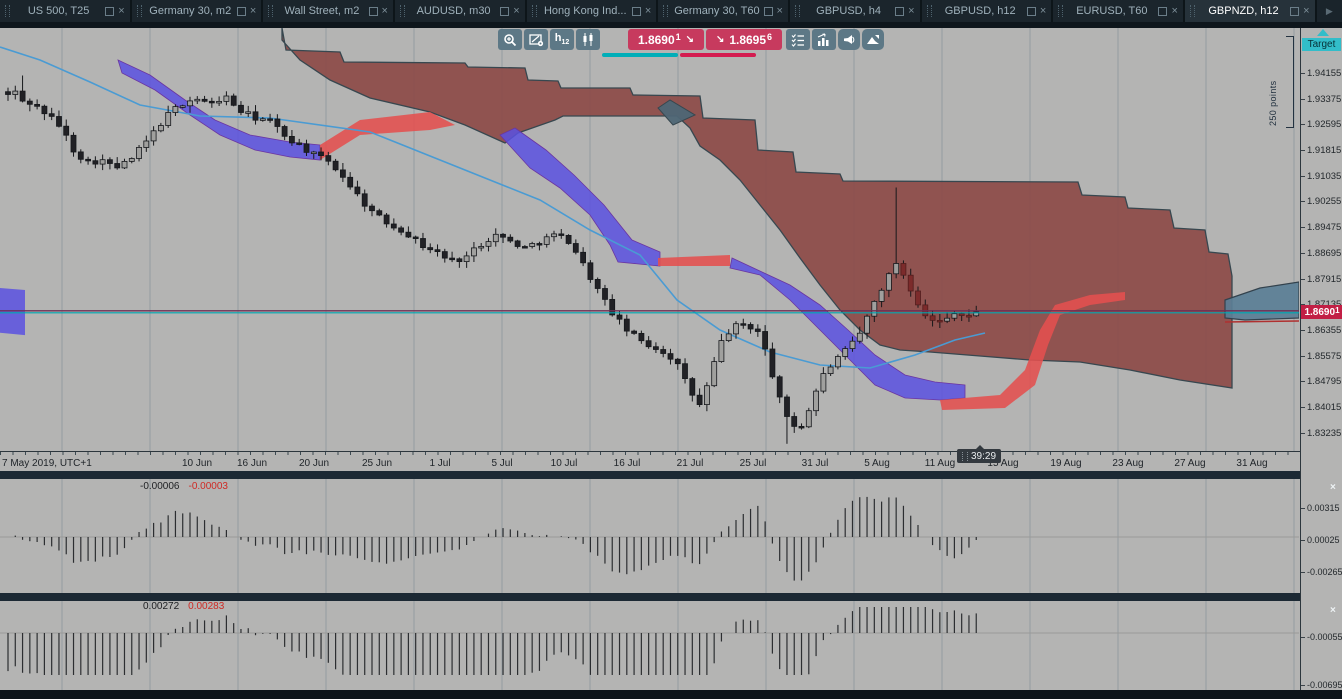 The image size is (1342, 699). Describe the element at coordinates (1321, 381) in the screenshot. I see `price-axis-label: 1.84795` at that location.